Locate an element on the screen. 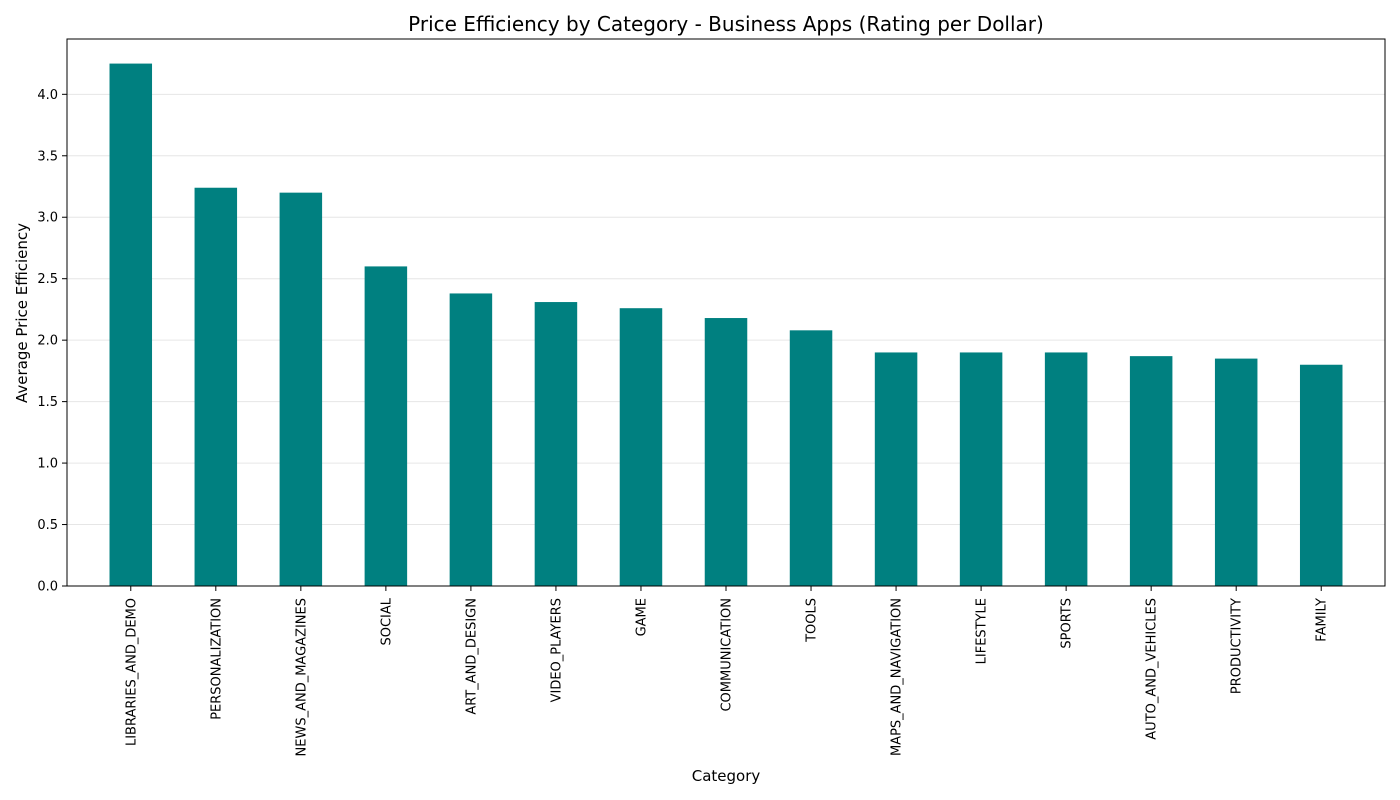 This screenshot has height=800, width=1400. y-tick-label: 2.5 is located at coordinates (47, 279).